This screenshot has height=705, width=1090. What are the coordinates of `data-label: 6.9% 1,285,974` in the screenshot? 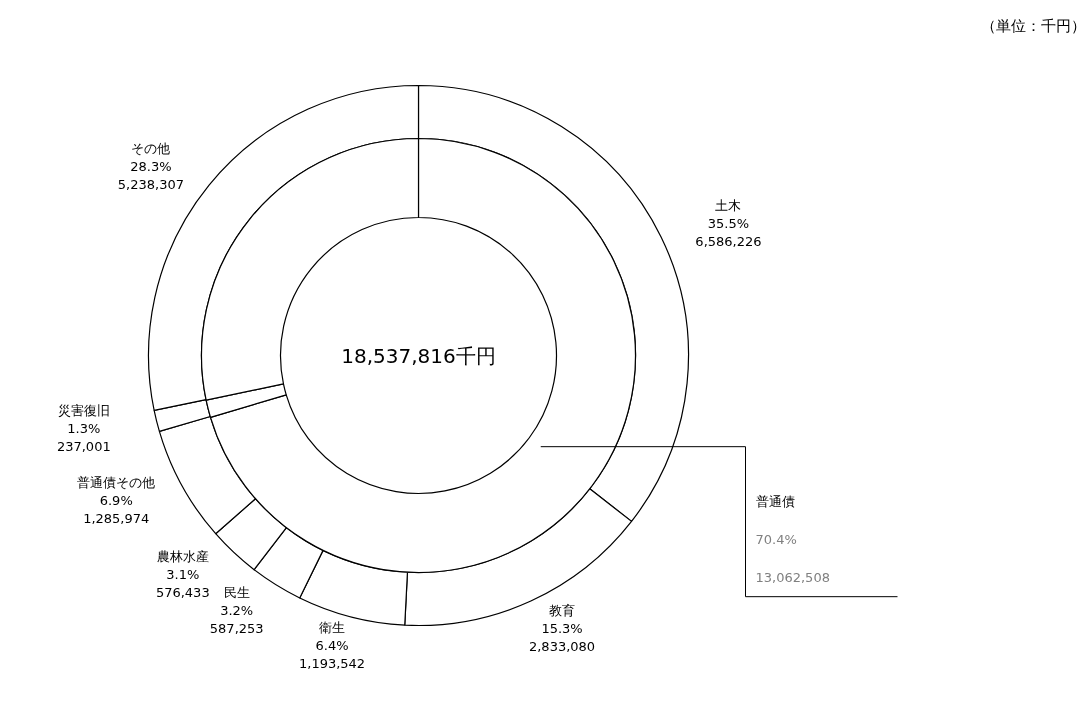 It's located at (116, 509).